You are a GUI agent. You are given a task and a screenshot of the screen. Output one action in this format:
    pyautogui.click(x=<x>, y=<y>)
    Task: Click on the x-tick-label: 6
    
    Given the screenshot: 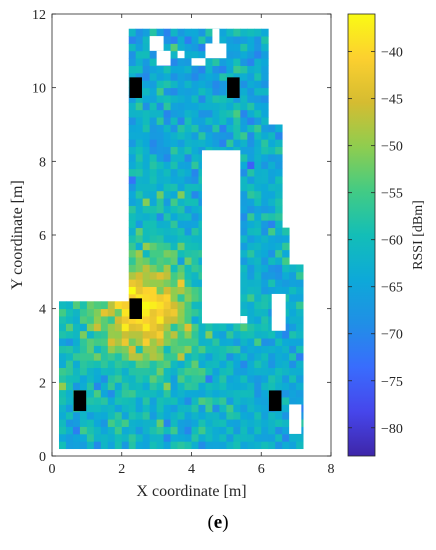 What is the action you would take?
    pyautogui.click(x=261, y=469)
    